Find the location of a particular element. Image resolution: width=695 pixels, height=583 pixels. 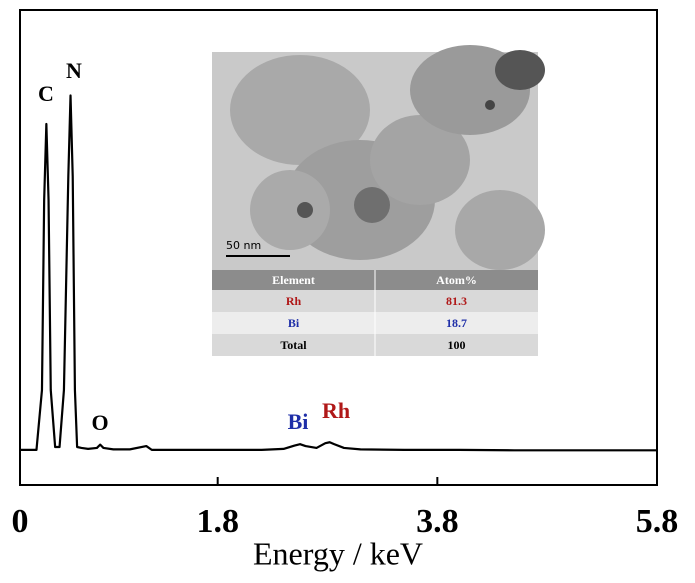

table-cell: 18.7 is located at coordinates (456, 323).